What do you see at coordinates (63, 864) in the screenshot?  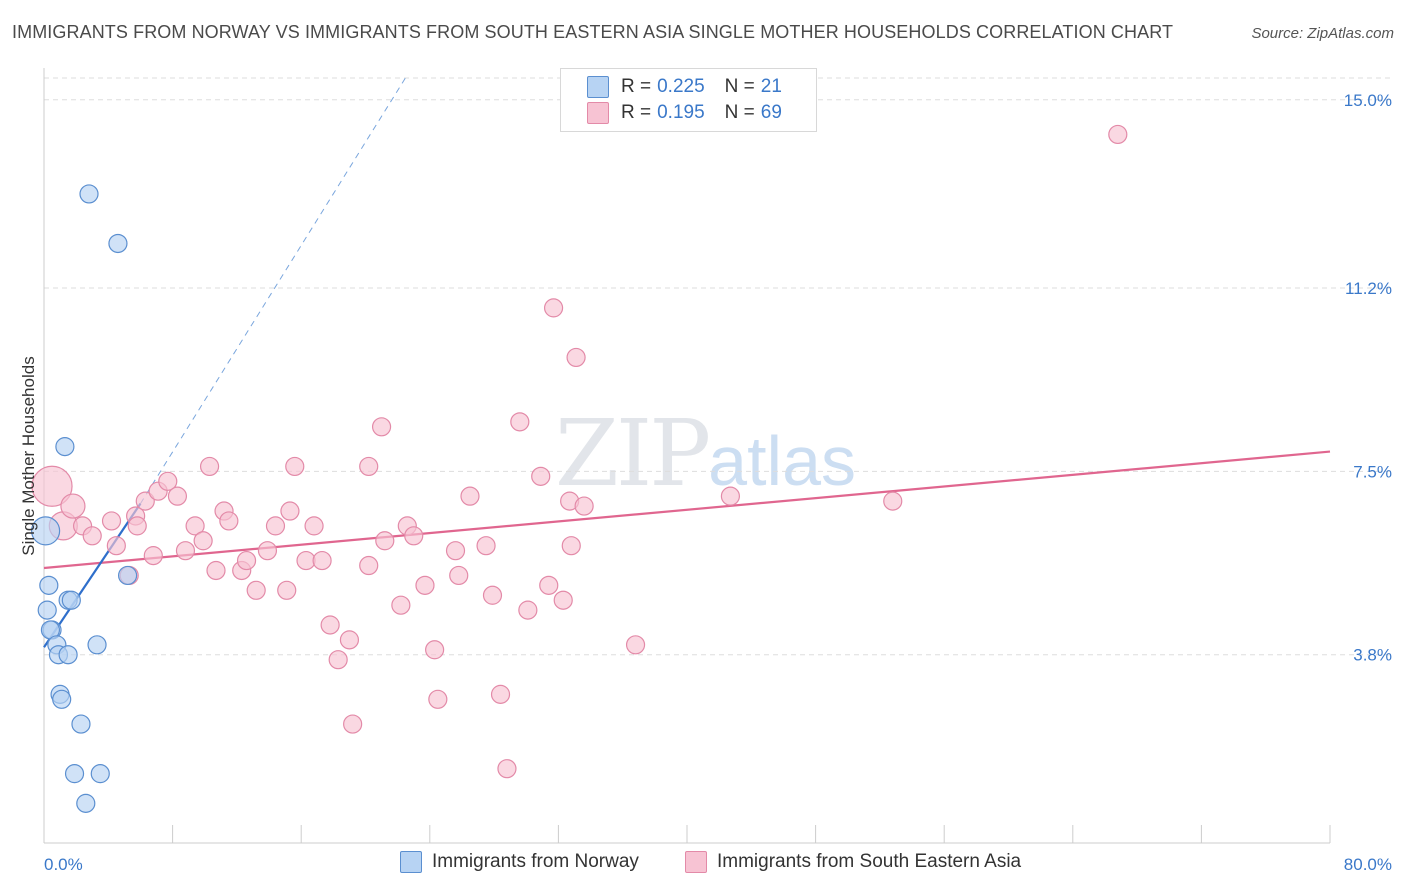 I see `x-tick-label: 0.0%` at bounding box center [63, 864].